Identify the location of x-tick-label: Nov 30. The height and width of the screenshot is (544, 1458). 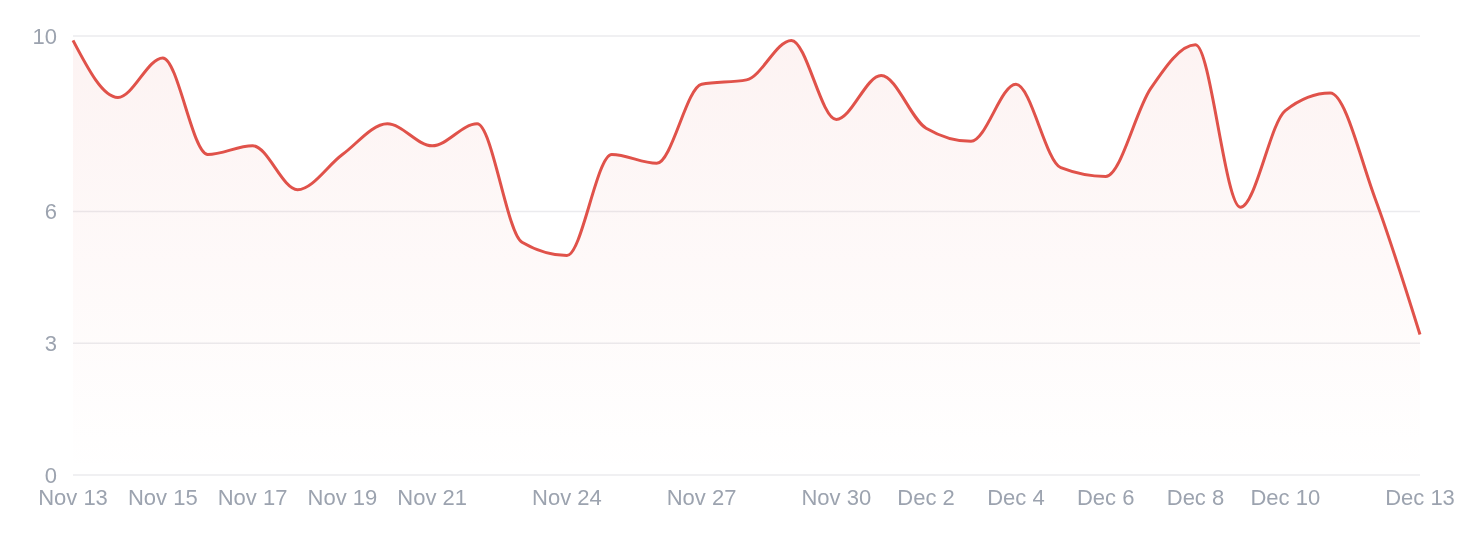
(836, 497).